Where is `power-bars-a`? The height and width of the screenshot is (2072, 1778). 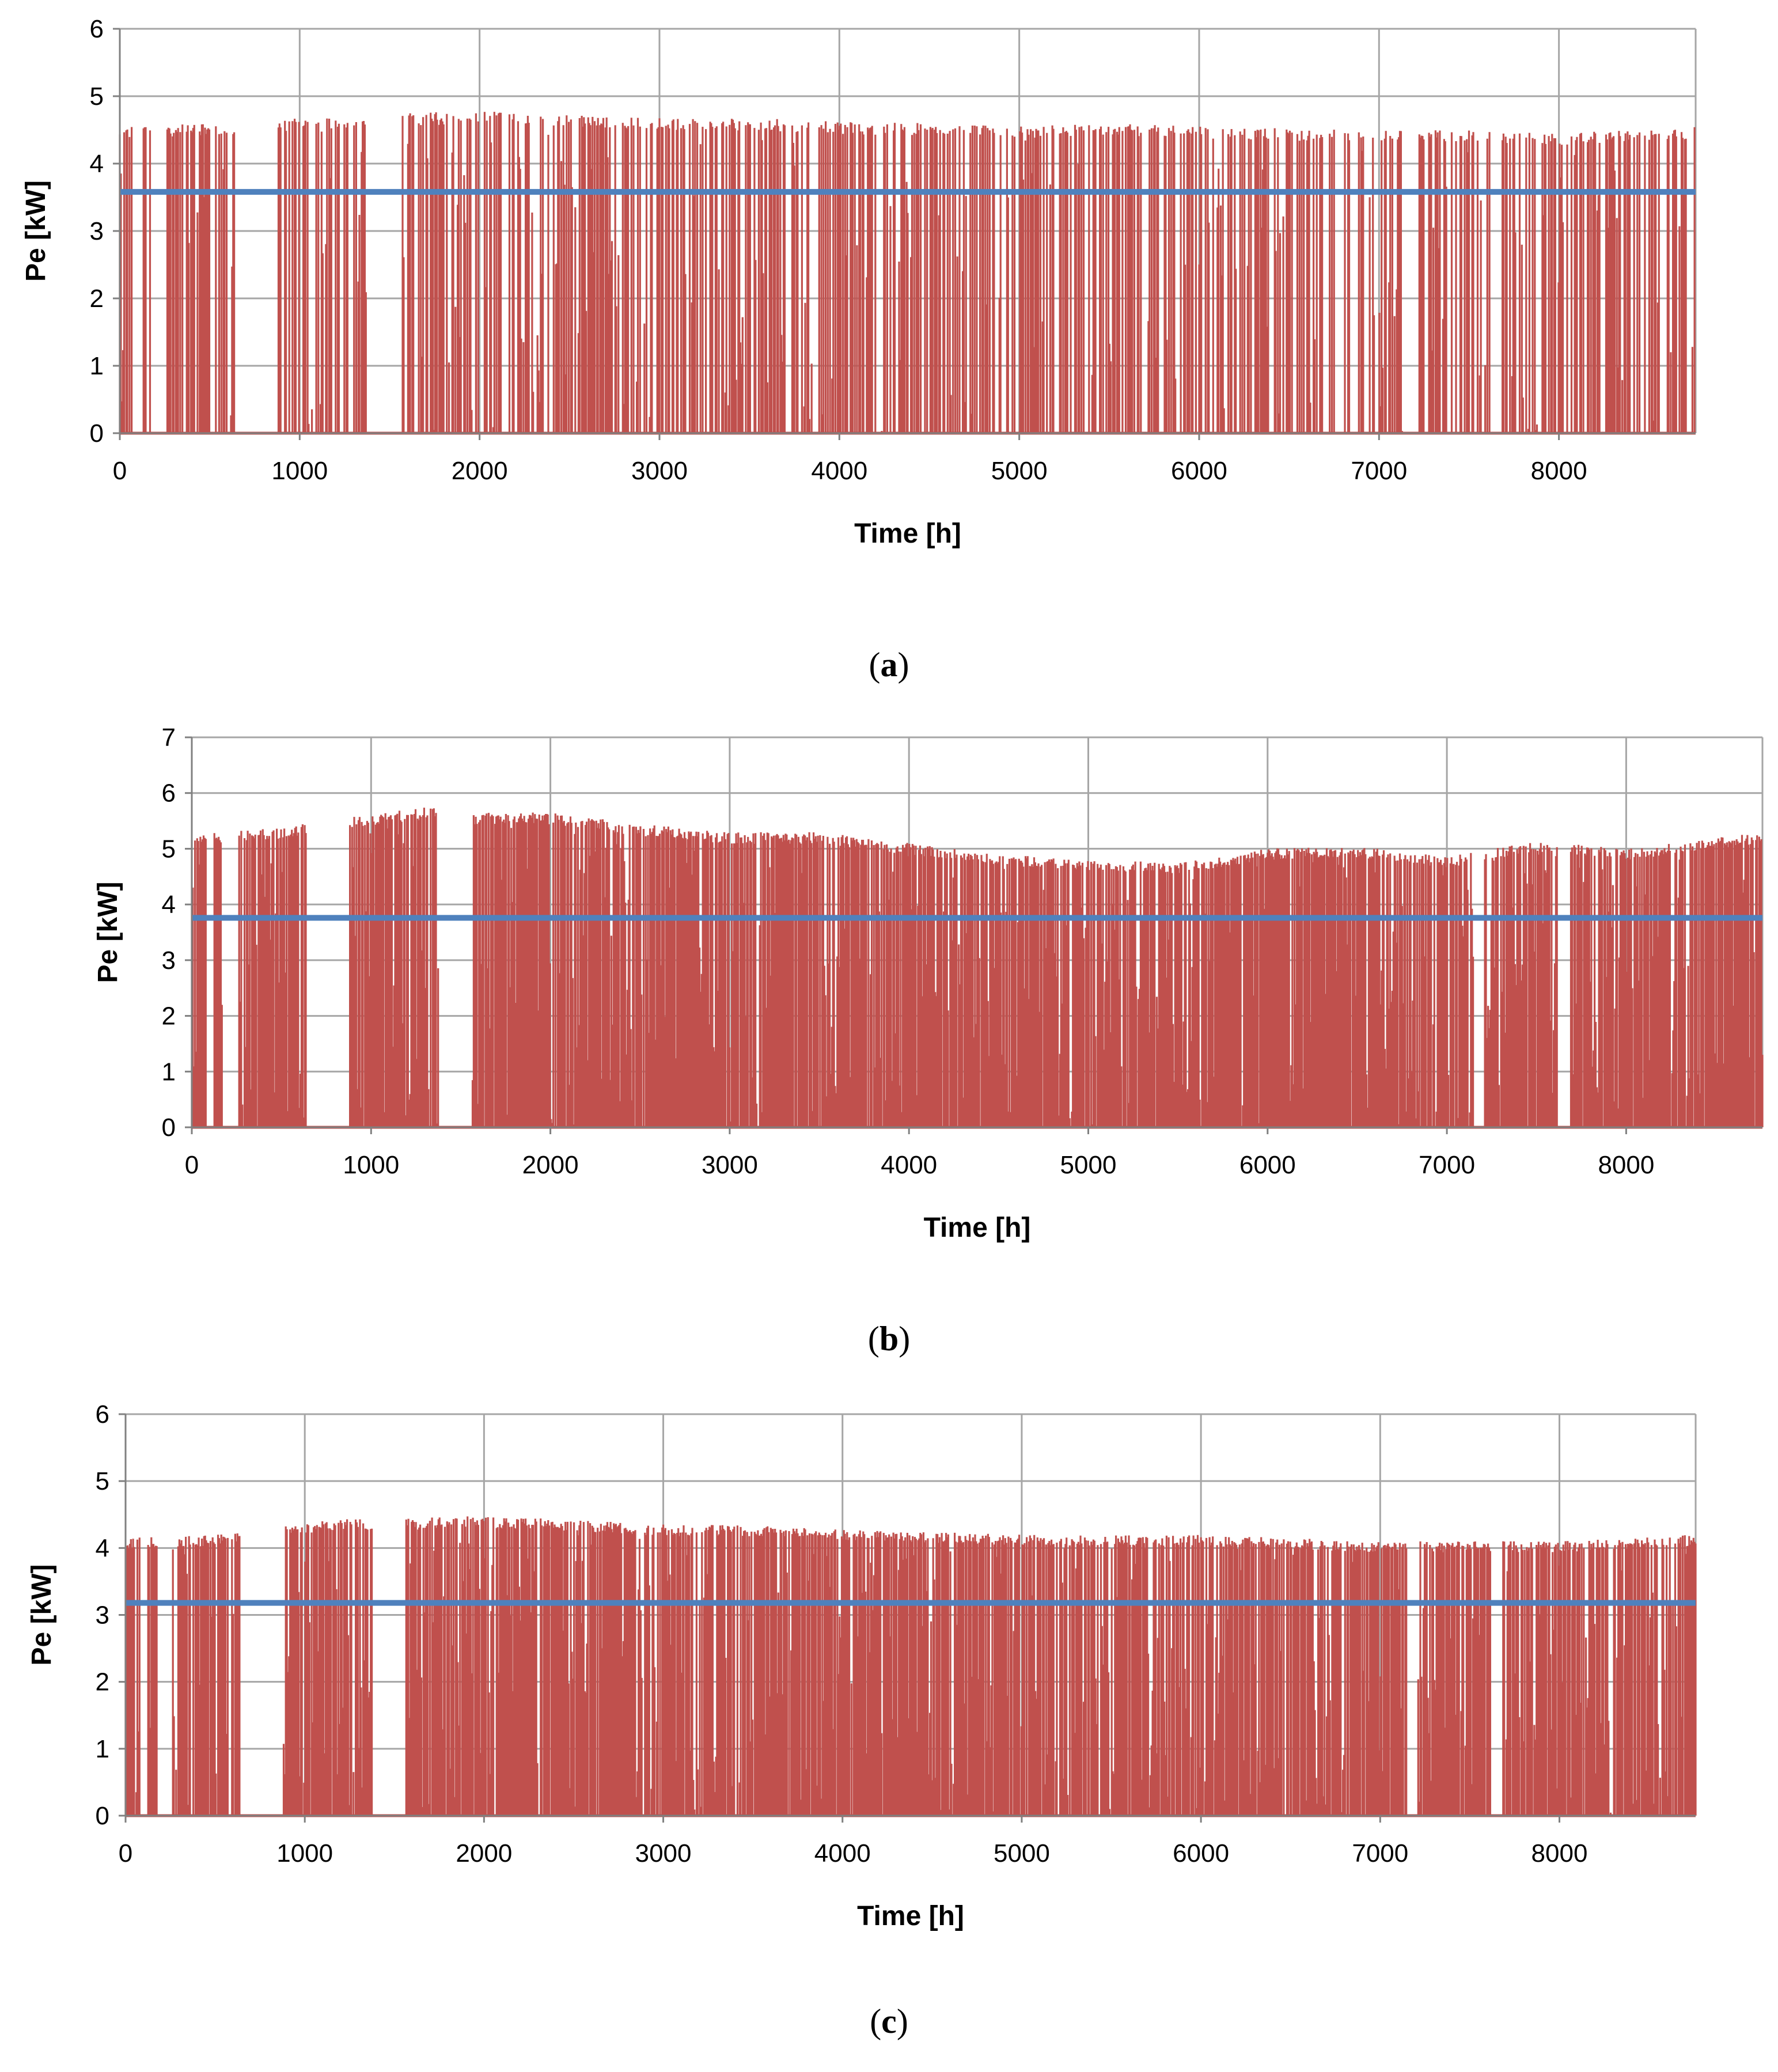 power-bars-a is located at coordinates (907, 273).